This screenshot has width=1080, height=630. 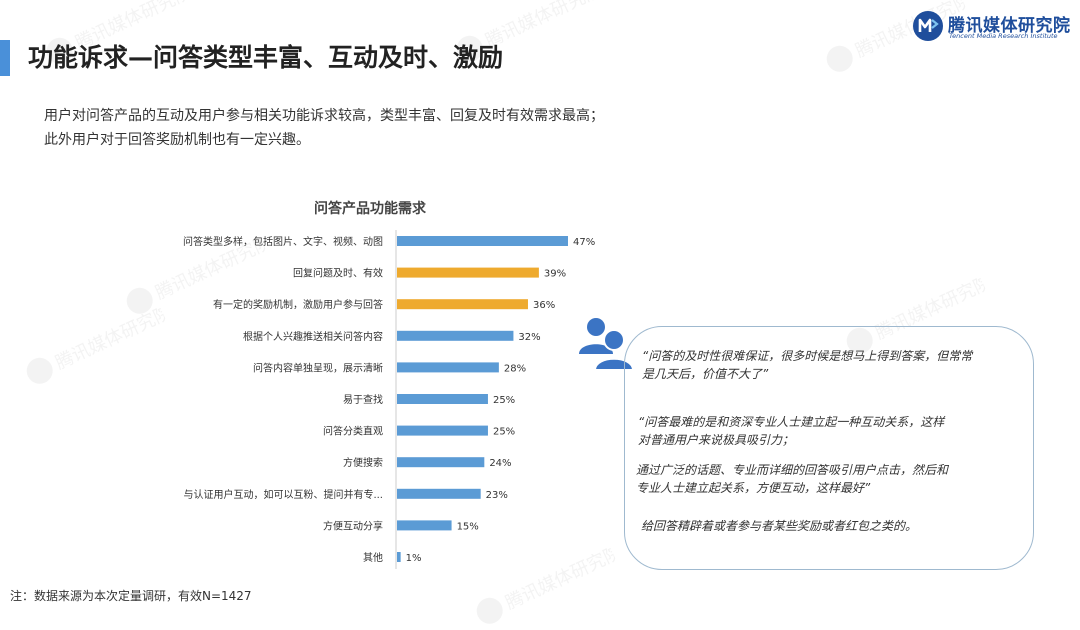 I want to click on category-label: 问答内容单独呈现，展示清晰, so click(x=318, y=367).